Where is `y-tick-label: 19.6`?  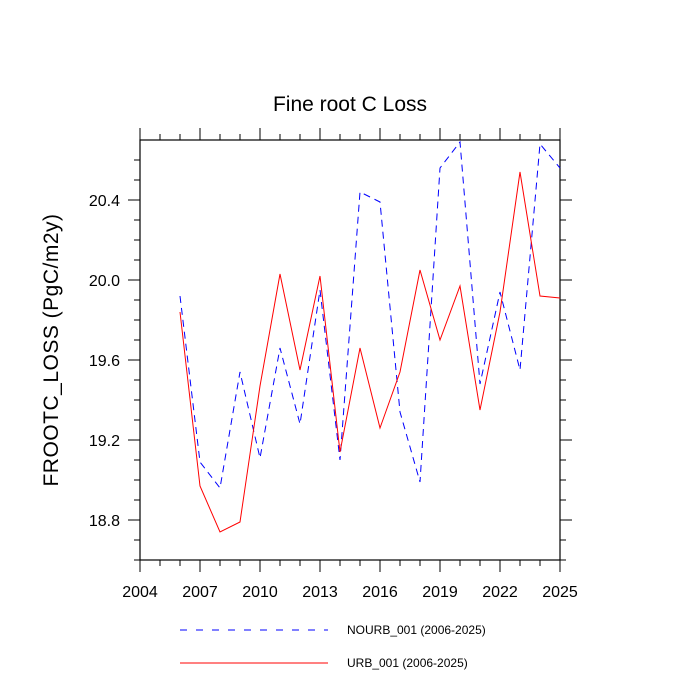 y-tick-label: 19.6 is located at coordinates (104, 361).